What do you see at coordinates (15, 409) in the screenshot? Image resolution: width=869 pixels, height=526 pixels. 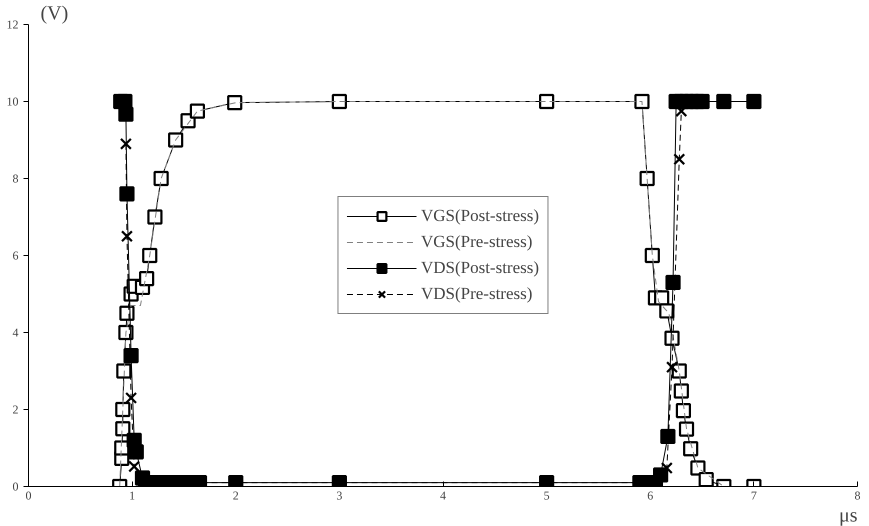 I see `y-tick-label: 2` at bounding box center [15, 409].